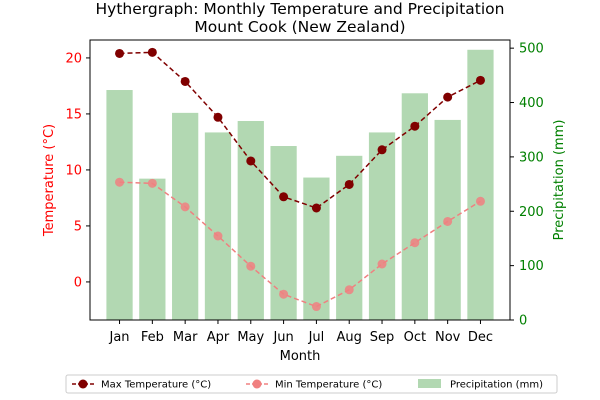  I want to click on min-temperature-point-may, so click(251, 266).